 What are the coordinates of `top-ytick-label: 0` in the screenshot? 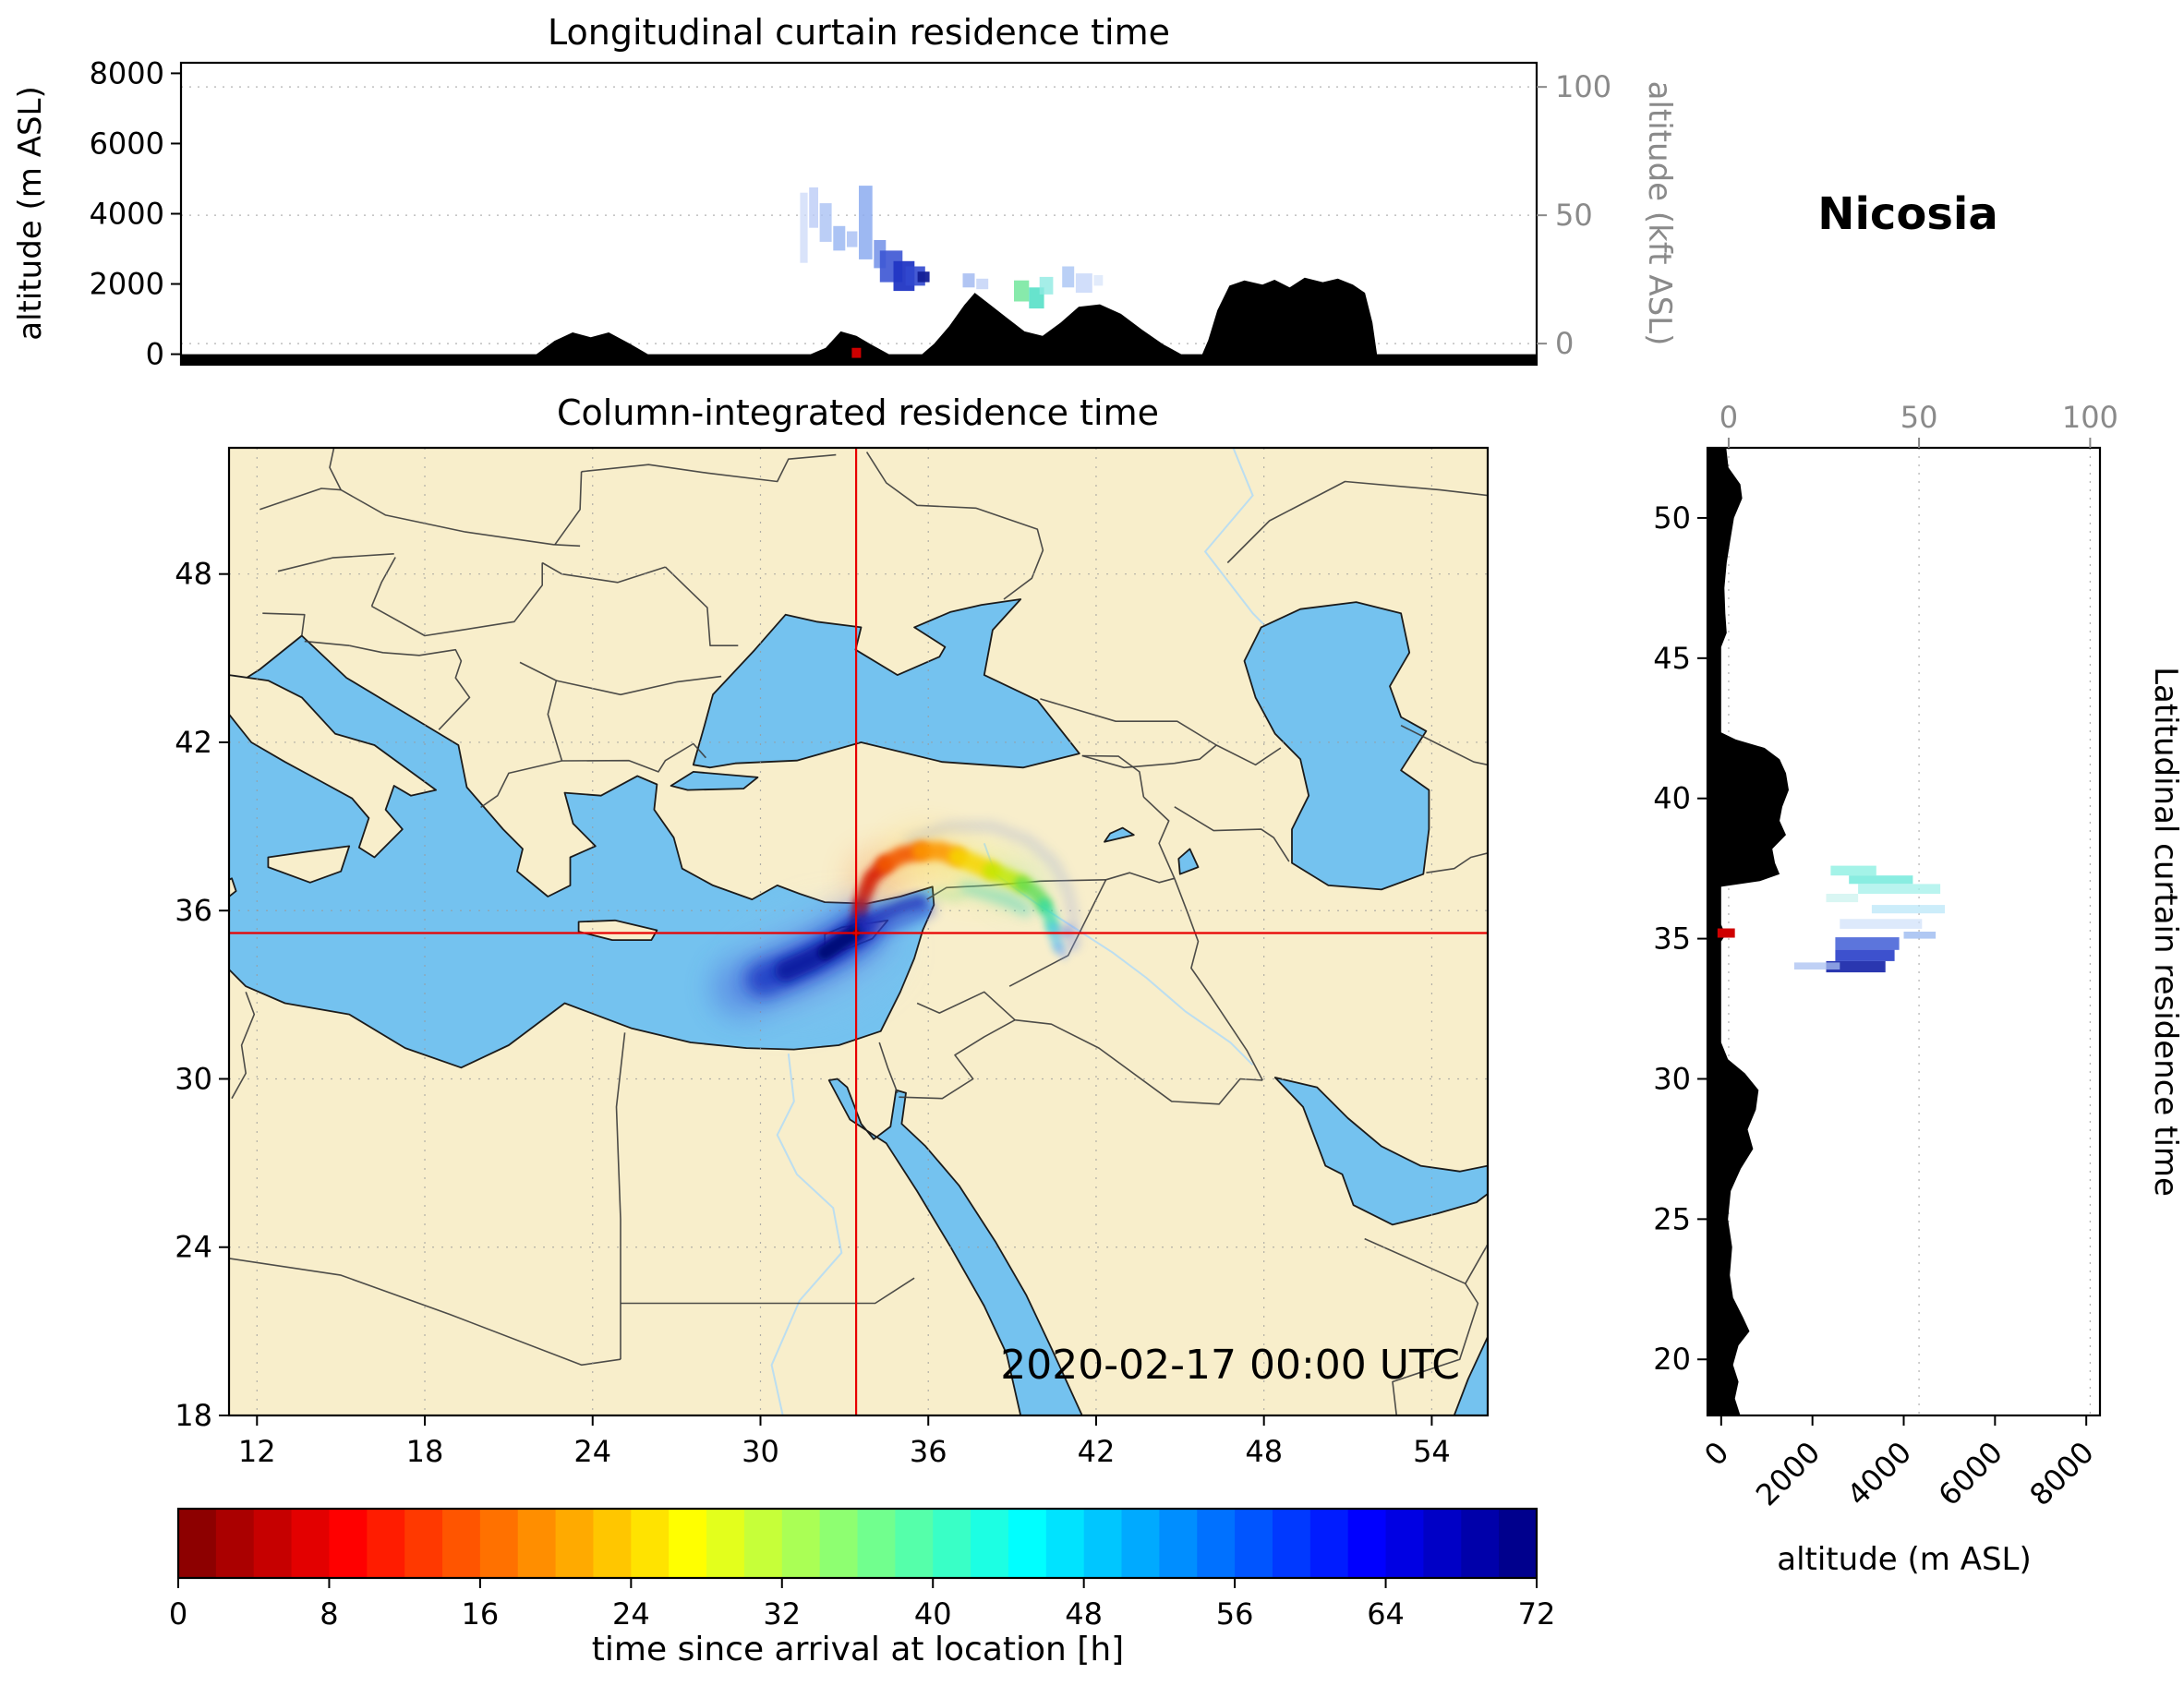 It's located at (155, 354).